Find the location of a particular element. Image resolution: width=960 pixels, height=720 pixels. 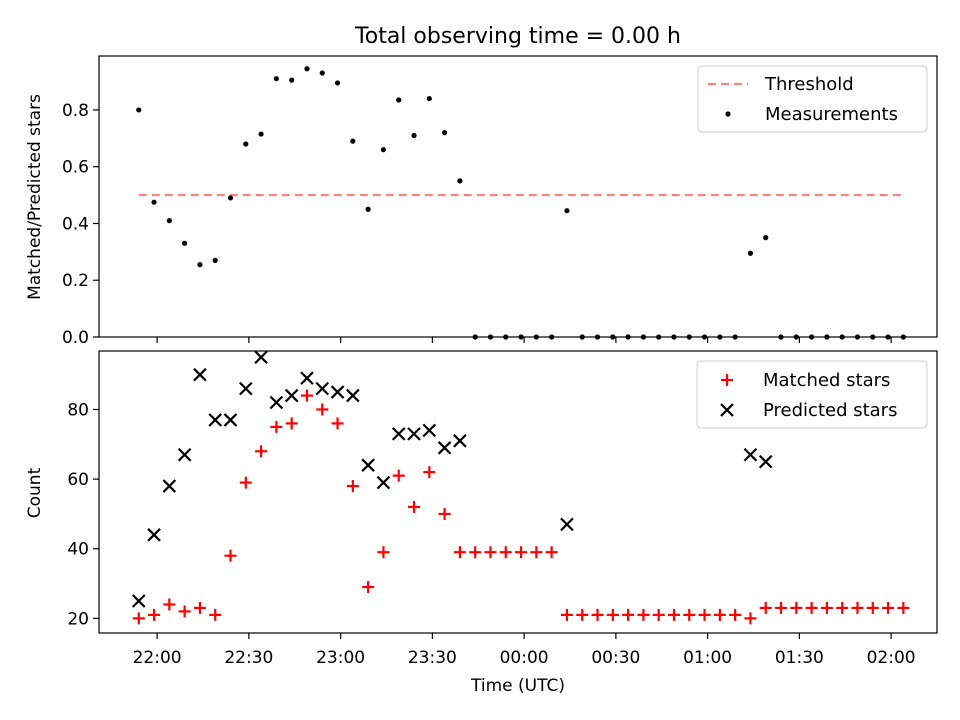

x-ticks-ratio is located at coordinates (524, 340).